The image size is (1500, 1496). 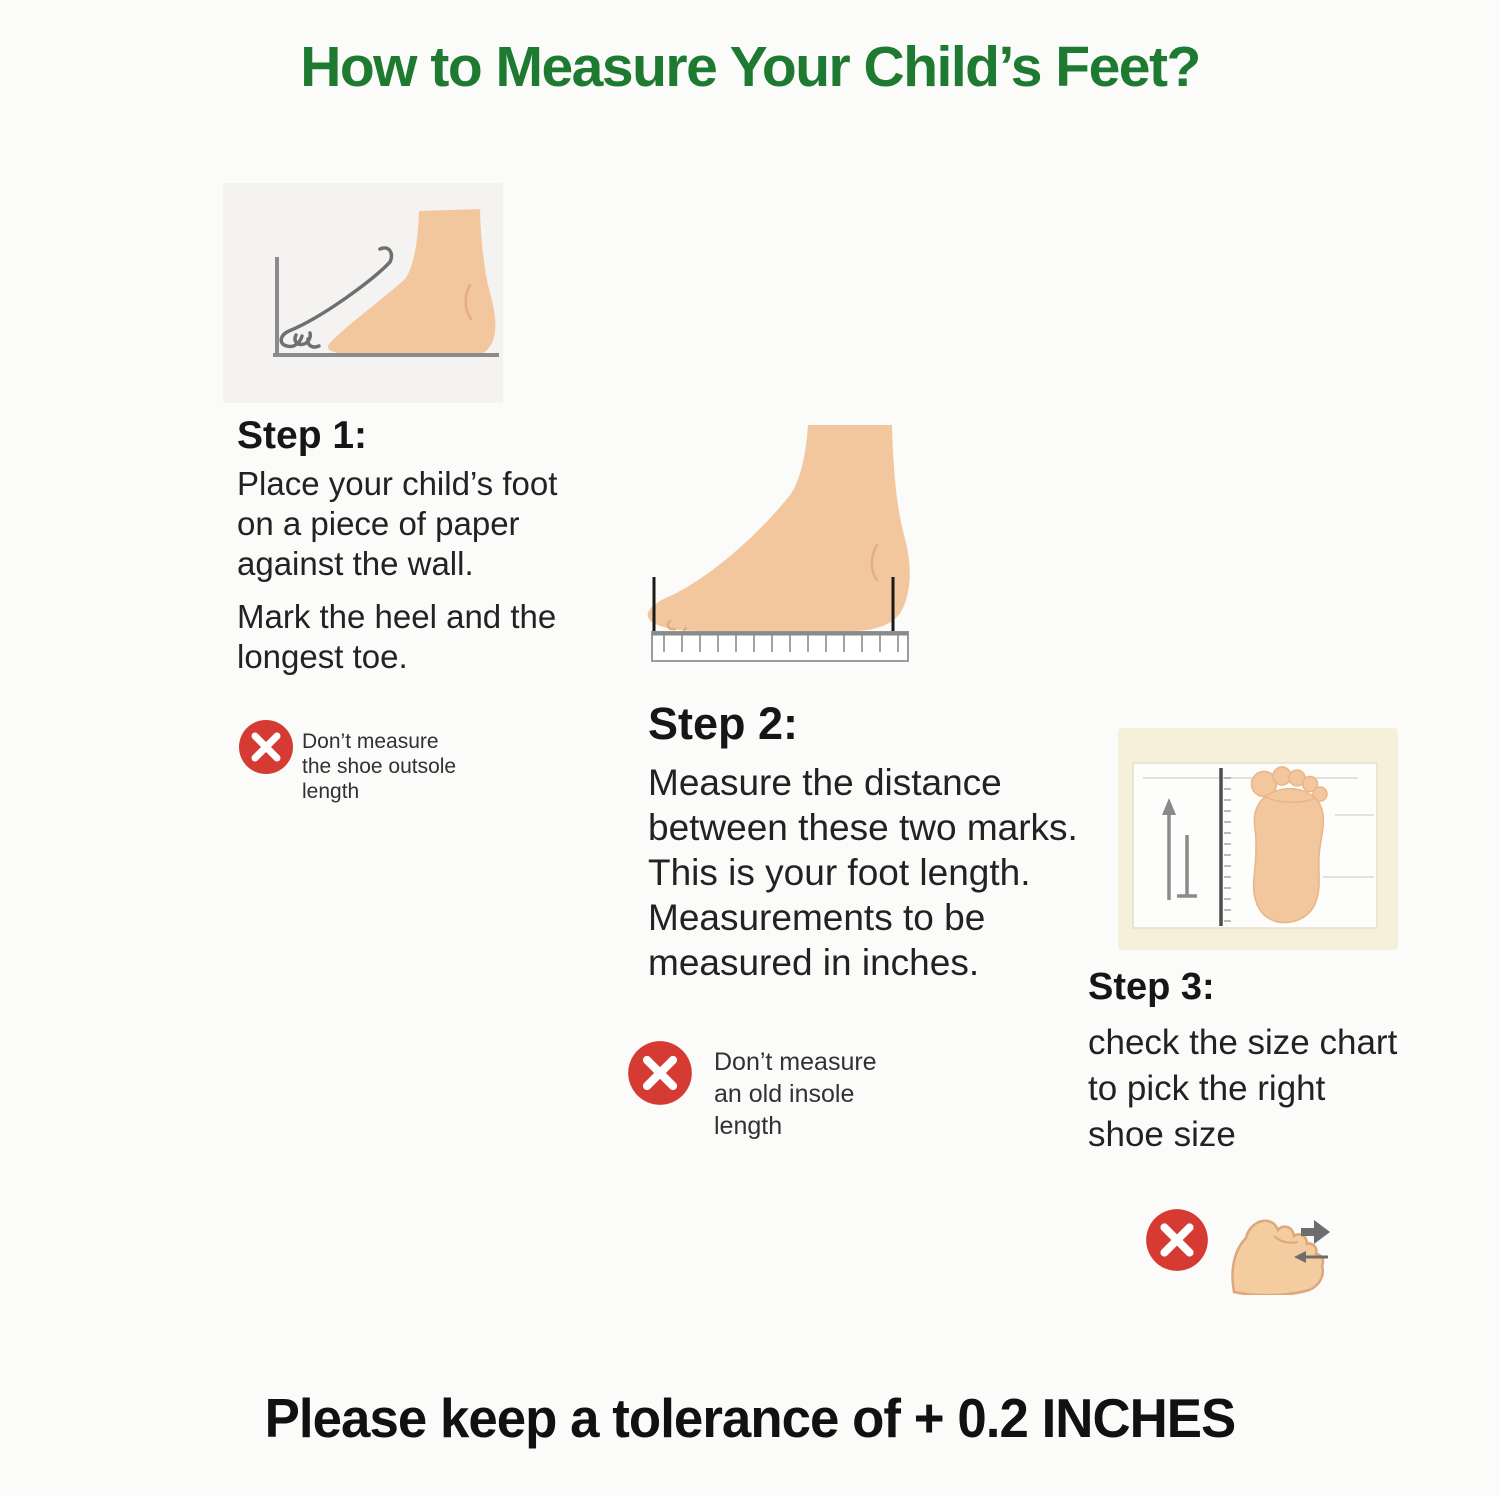 What do you see at coordinates (378, 523) in the screenshot?
I see `step-1-text-line: on a piece of paper` at bounding box center [378, 523].